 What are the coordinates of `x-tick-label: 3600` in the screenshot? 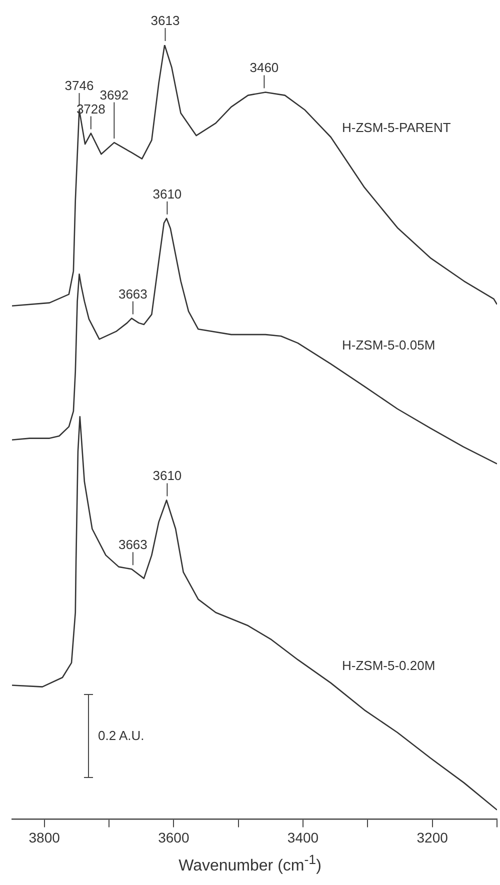 It's located at (174, 837).